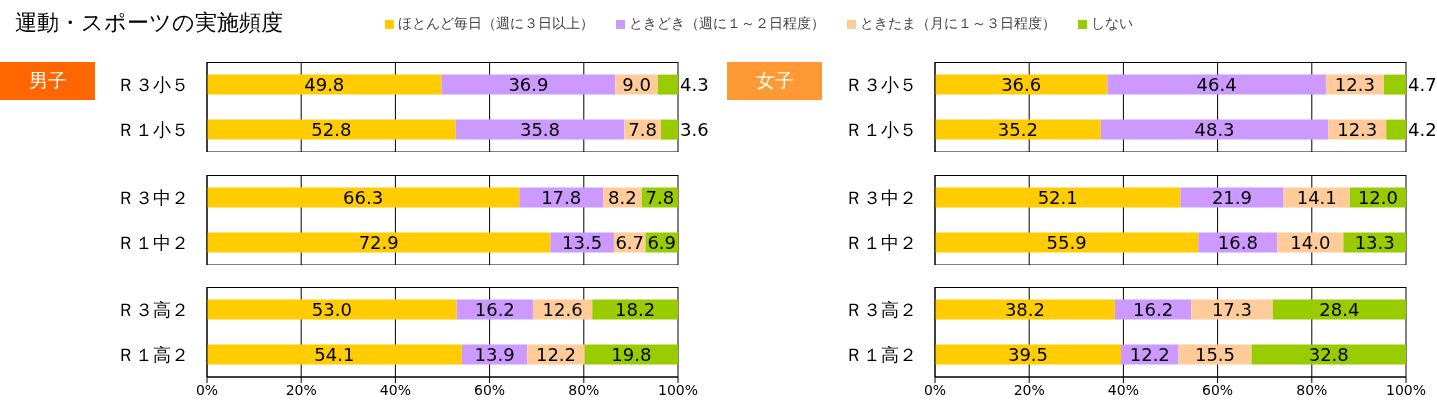 Image resolution: width=1437 pixels, height=407 pixels. What do you see at coordinates (582, 242) in the screenshot?
I see `data-label: 13.5` at bounding box center [582, 242].